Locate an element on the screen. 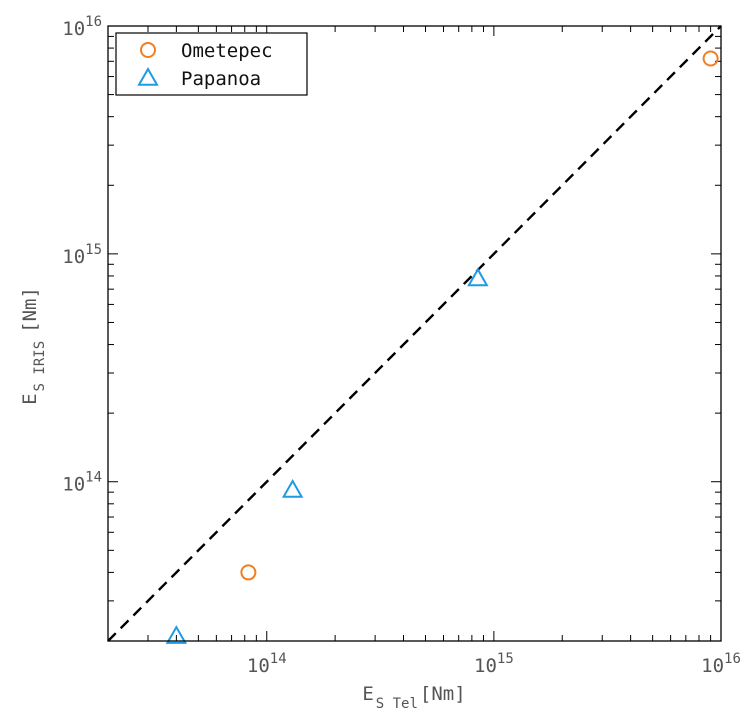  y-tick-label-2-exp: 16 is located at coordinates (93, 22).